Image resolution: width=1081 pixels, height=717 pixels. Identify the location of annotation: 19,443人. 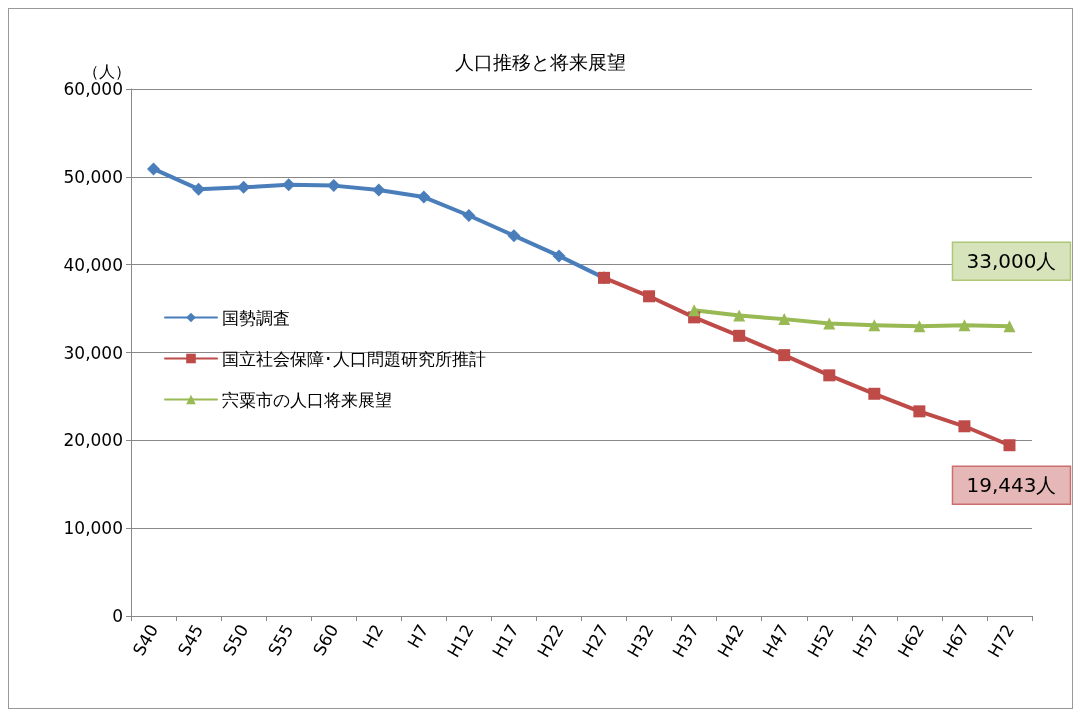
(1011, 485).